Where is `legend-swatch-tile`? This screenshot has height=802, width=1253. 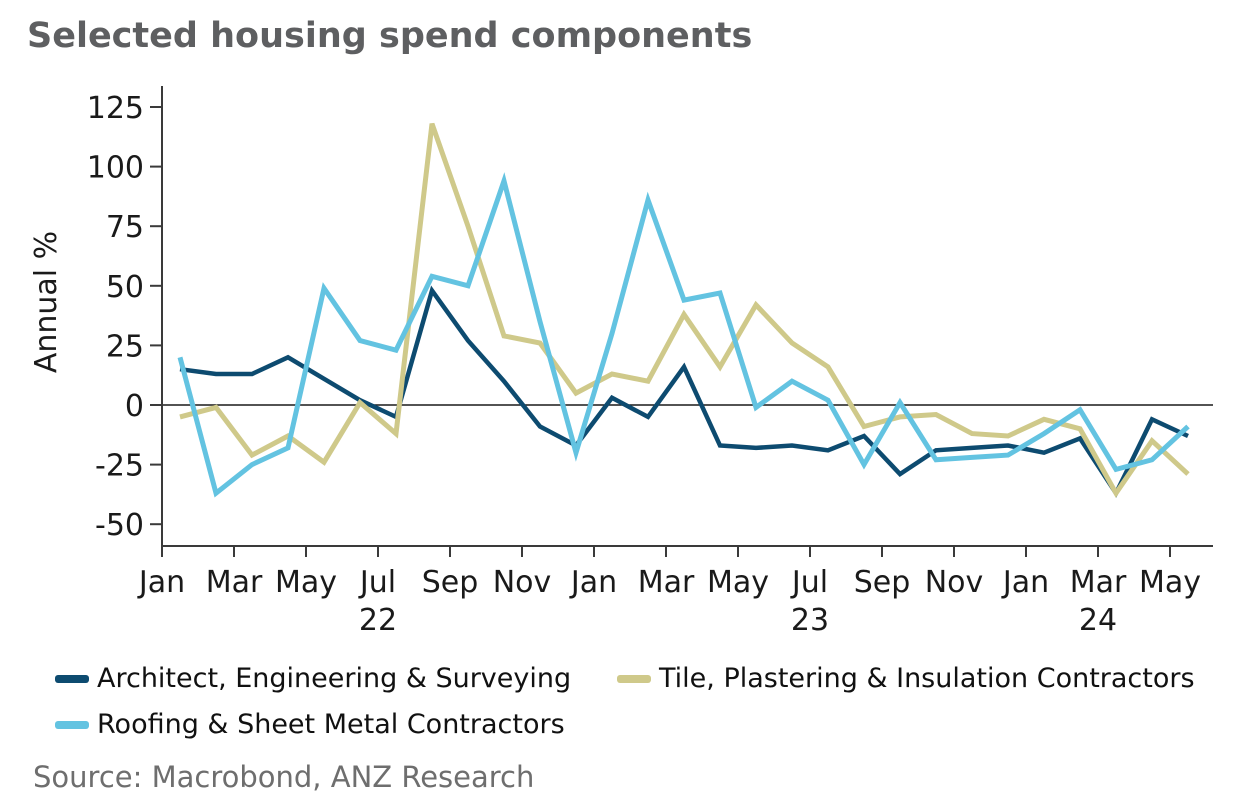
legend-swatch-tile is located at coordinates (634, 678).